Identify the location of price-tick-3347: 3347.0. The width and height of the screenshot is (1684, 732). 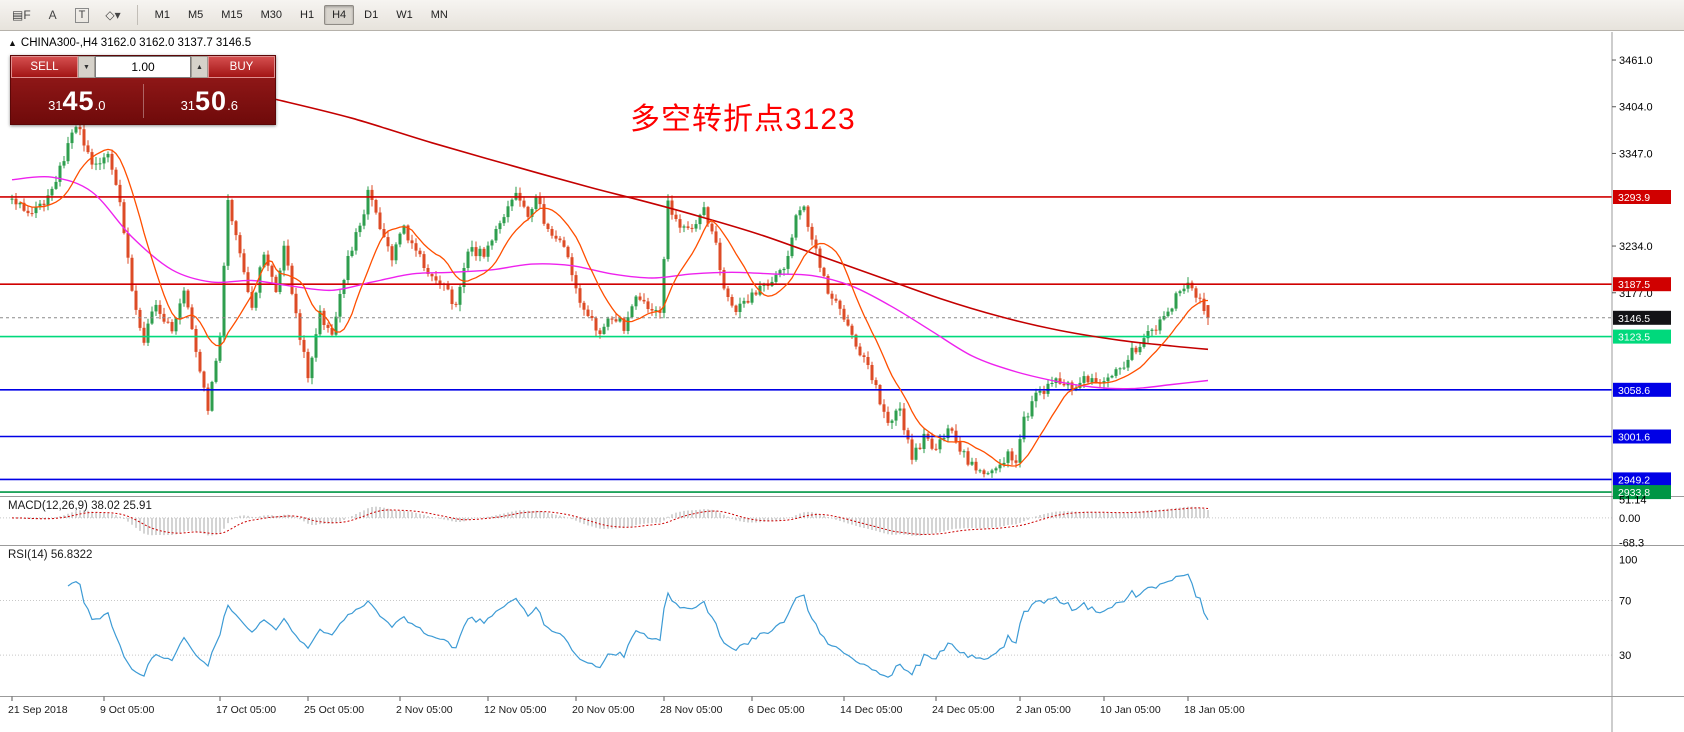
(1636, 155).